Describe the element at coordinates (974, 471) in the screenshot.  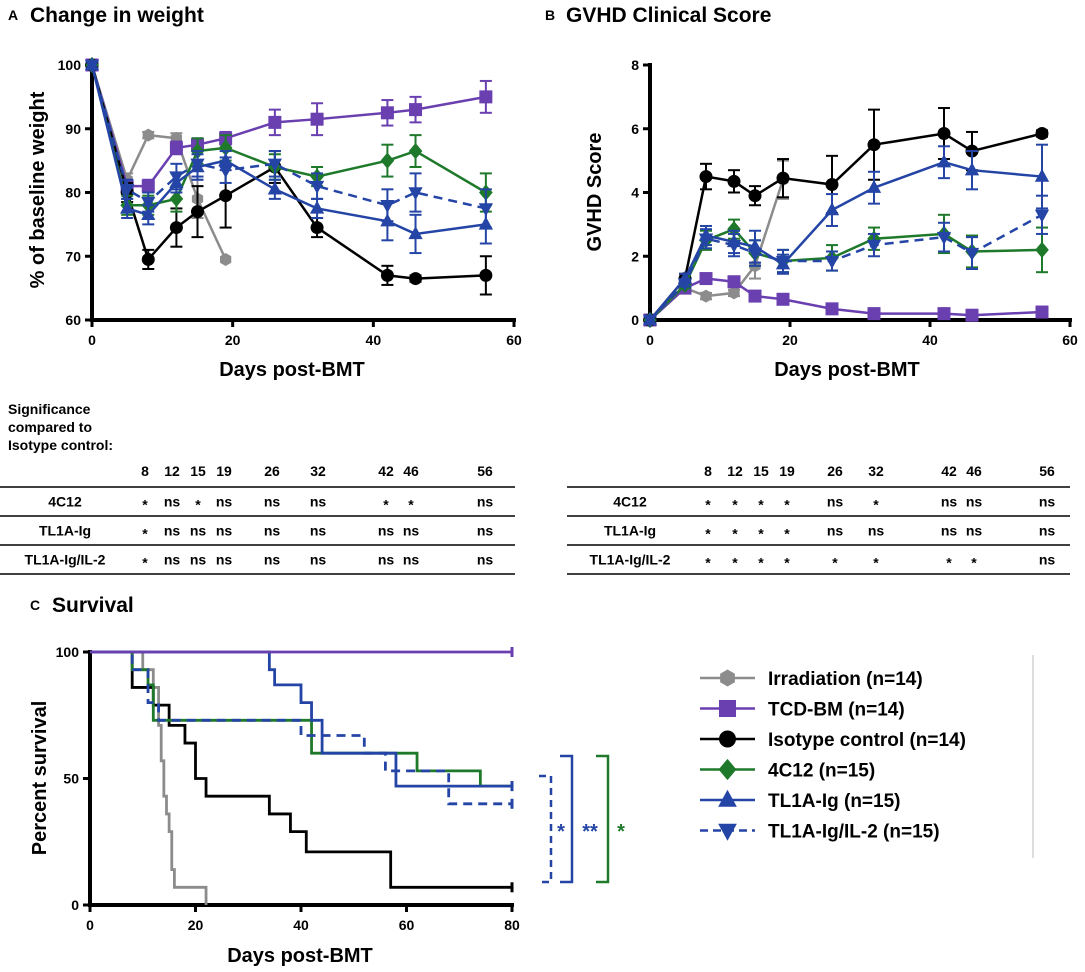
I see `stats-day-header: 46` at that location.